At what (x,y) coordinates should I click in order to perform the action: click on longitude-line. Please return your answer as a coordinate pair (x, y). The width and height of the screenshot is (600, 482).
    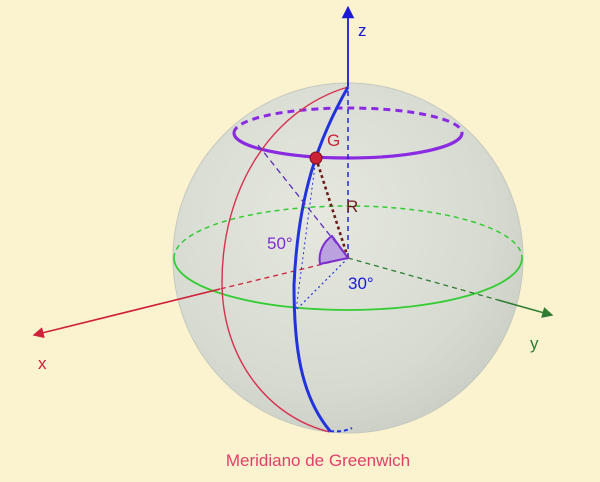
    Looking at the image, I should click on (322, 284).